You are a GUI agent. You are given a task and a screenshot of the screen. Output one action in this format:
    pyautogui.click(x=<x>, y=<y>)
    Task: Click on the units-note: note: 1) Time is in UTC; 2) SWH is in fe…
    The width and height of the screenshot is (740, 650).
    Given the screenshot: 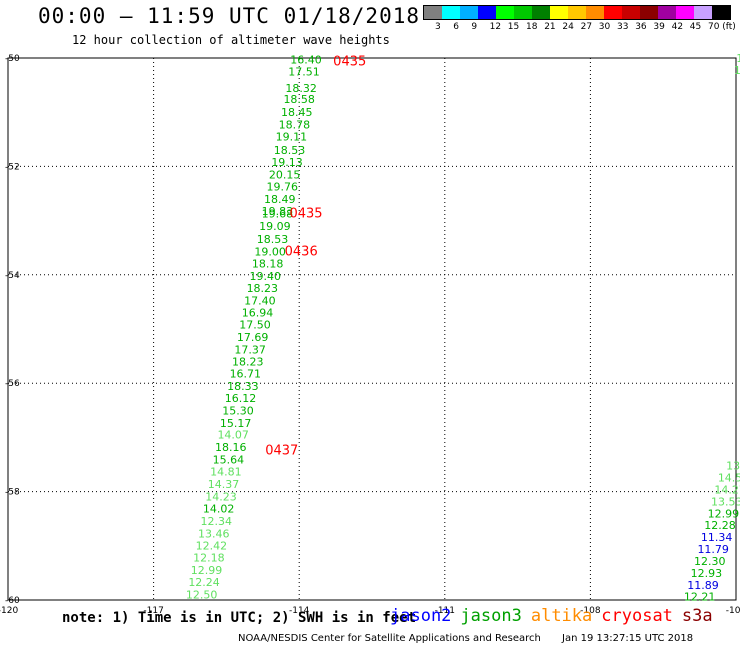 What is the action you would take?
    pyautogui.click(x=239, y=618)
    